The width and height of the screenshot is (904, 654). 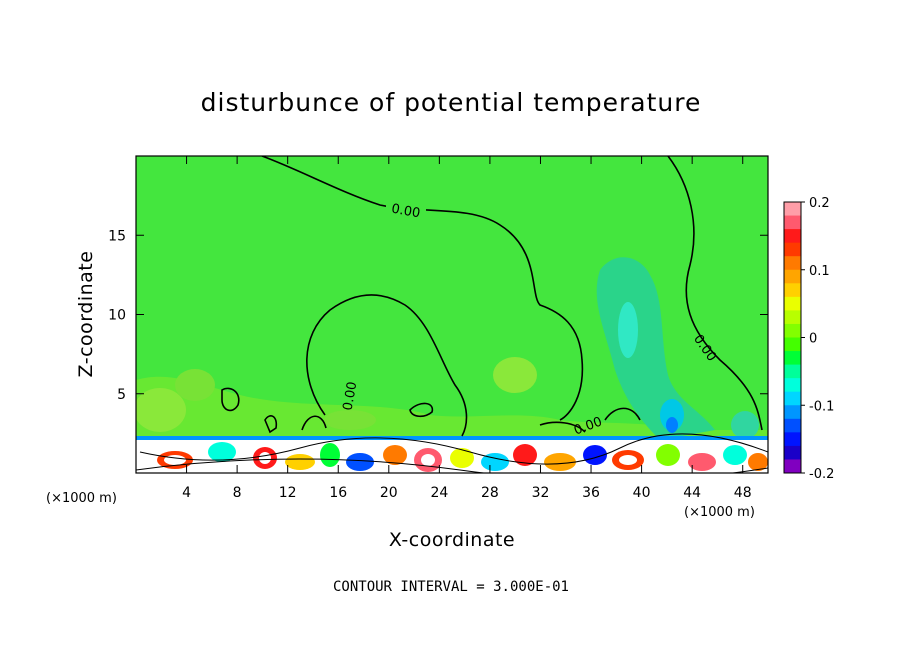 I want to click on chart-title: disturbunce of potential temperature, so click(x=451, y=102).